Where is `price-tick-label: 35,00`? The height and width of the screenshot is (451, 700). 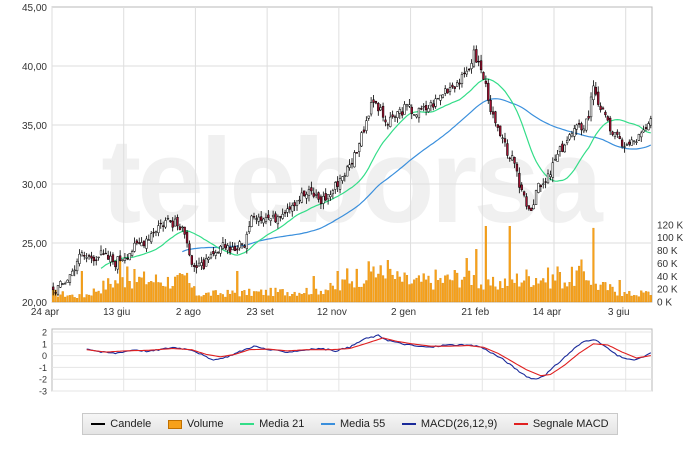
price-tick-label: 35,00 is located at coordinates (34, 126).